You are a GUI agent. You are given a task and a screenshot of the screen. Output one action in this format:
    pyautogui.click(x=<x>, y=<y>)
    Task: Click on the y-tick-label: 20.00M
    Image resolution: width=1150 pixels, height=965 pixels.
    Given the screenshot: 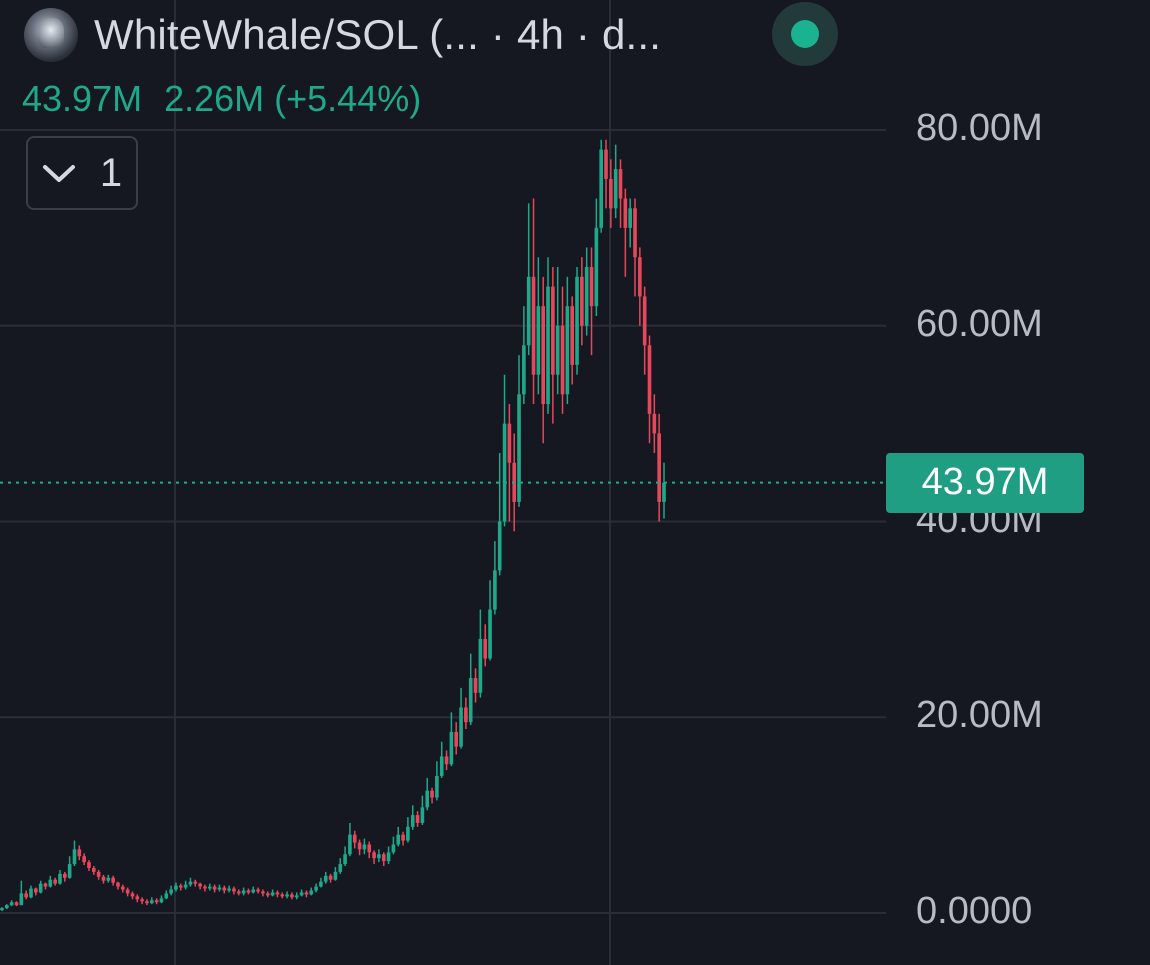 What is the action you would take?
    pyautogui.click(x=979, y=715)
    